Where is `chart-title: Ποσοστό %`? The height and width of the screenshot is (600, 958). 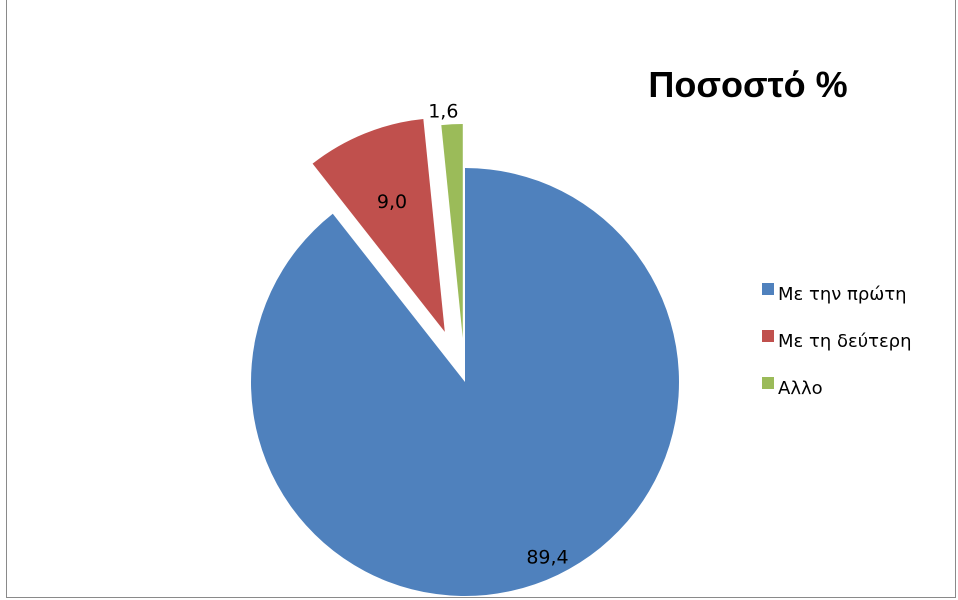
chart-title: Ποσοστό % is located at coordinates (747, 84).